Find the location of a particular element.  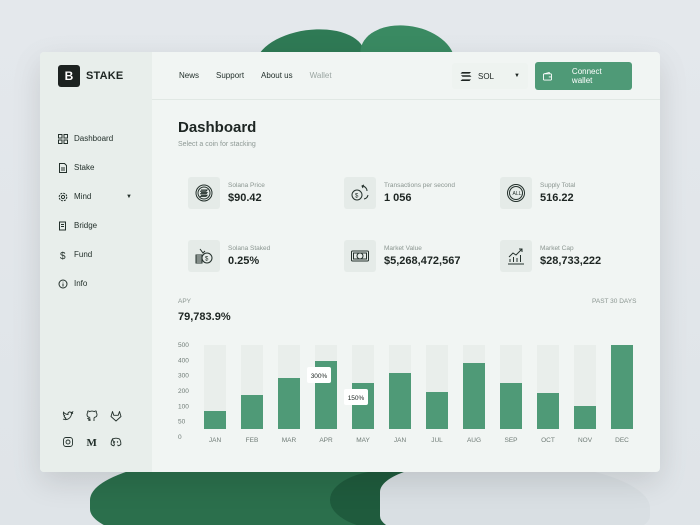

stat-value: $90.42 is located at coordinates (245, 198).